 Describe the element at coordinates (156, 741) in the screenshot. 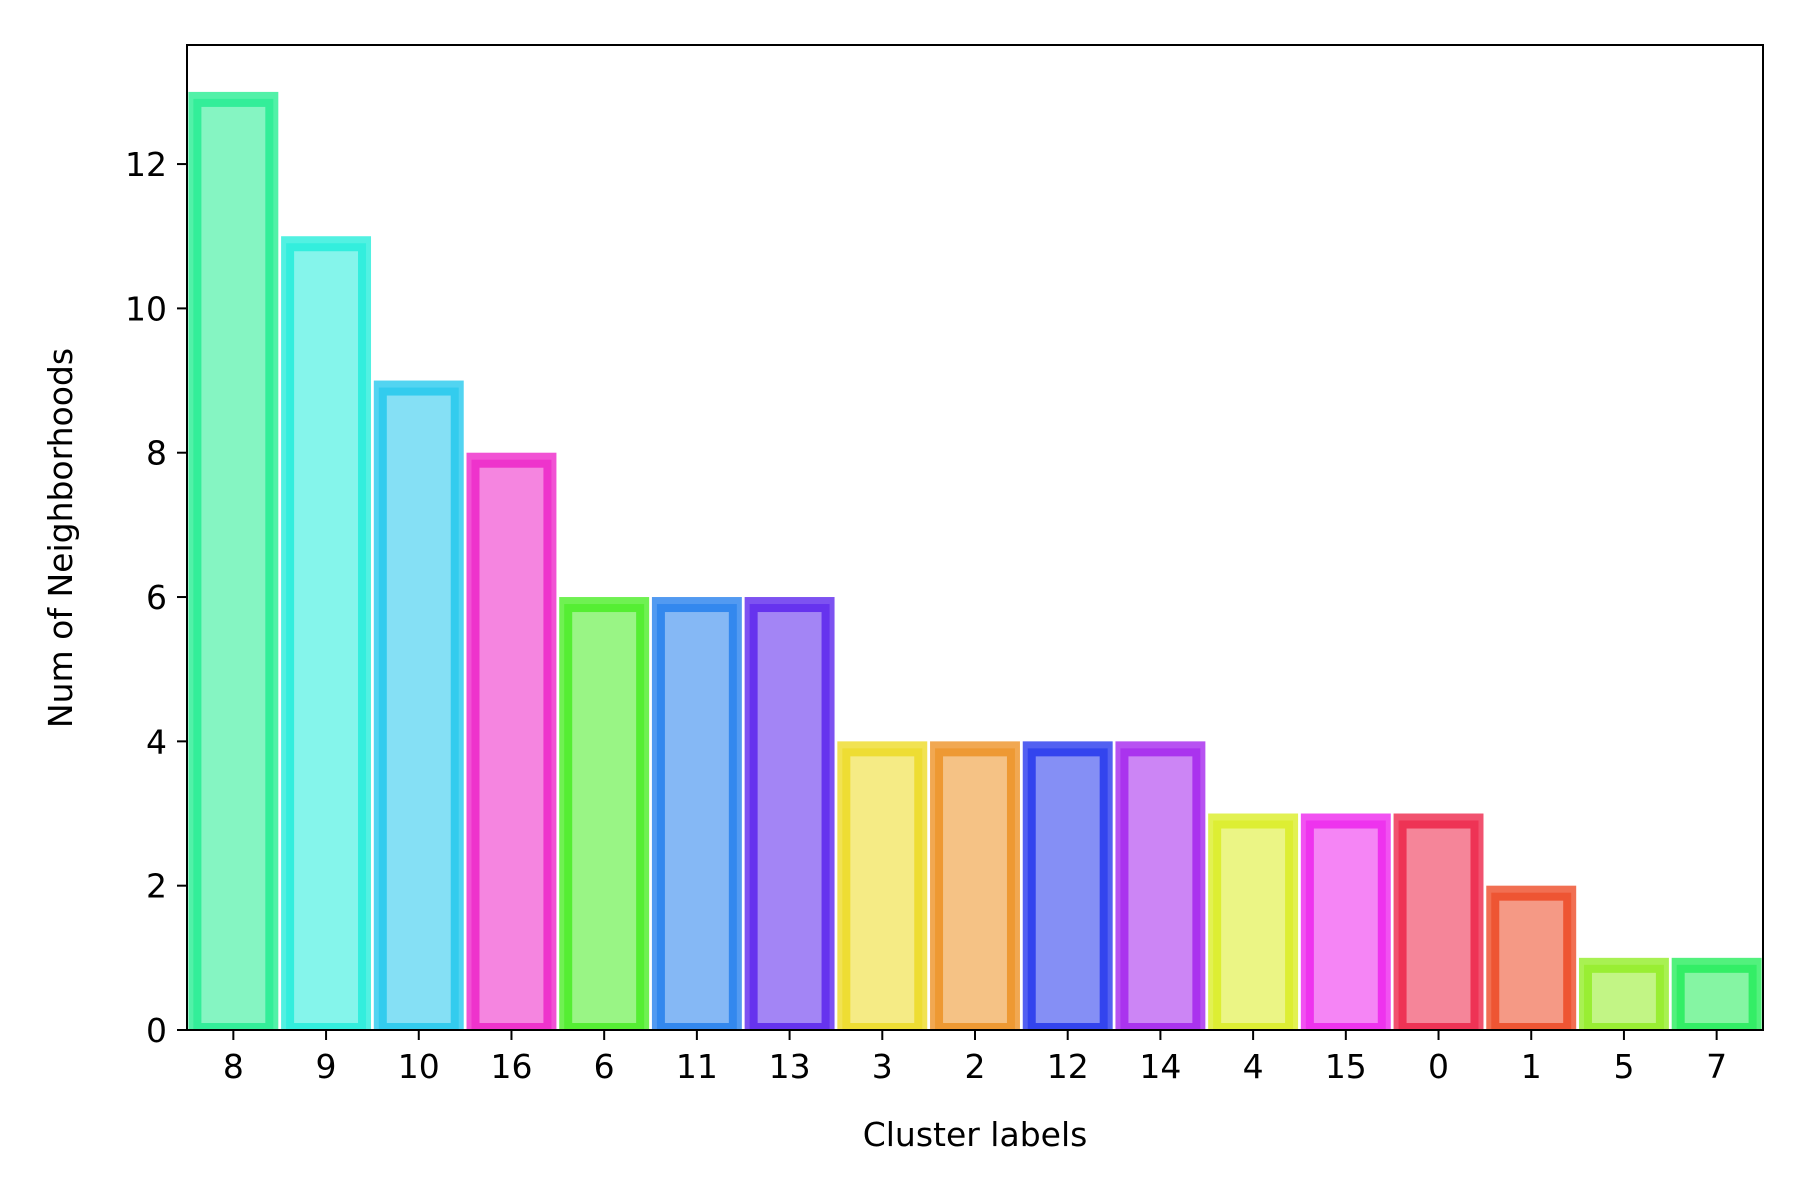

I see `y-tick-label-4: 4` at that location.